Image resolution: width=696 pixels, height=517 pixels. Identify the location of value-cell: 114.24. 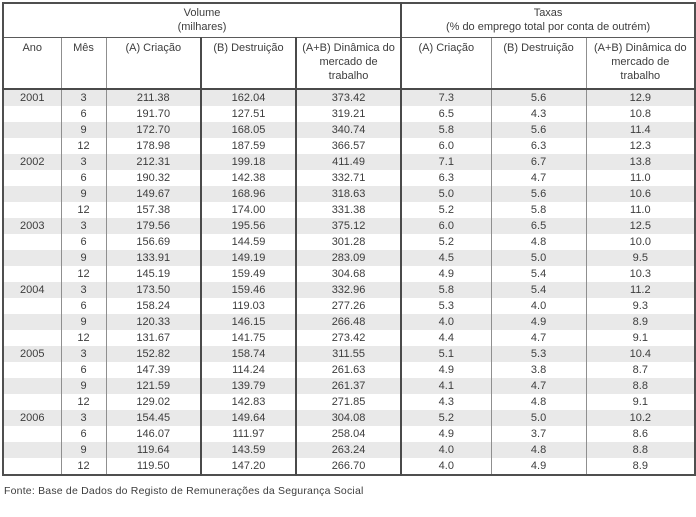
(248, 370).